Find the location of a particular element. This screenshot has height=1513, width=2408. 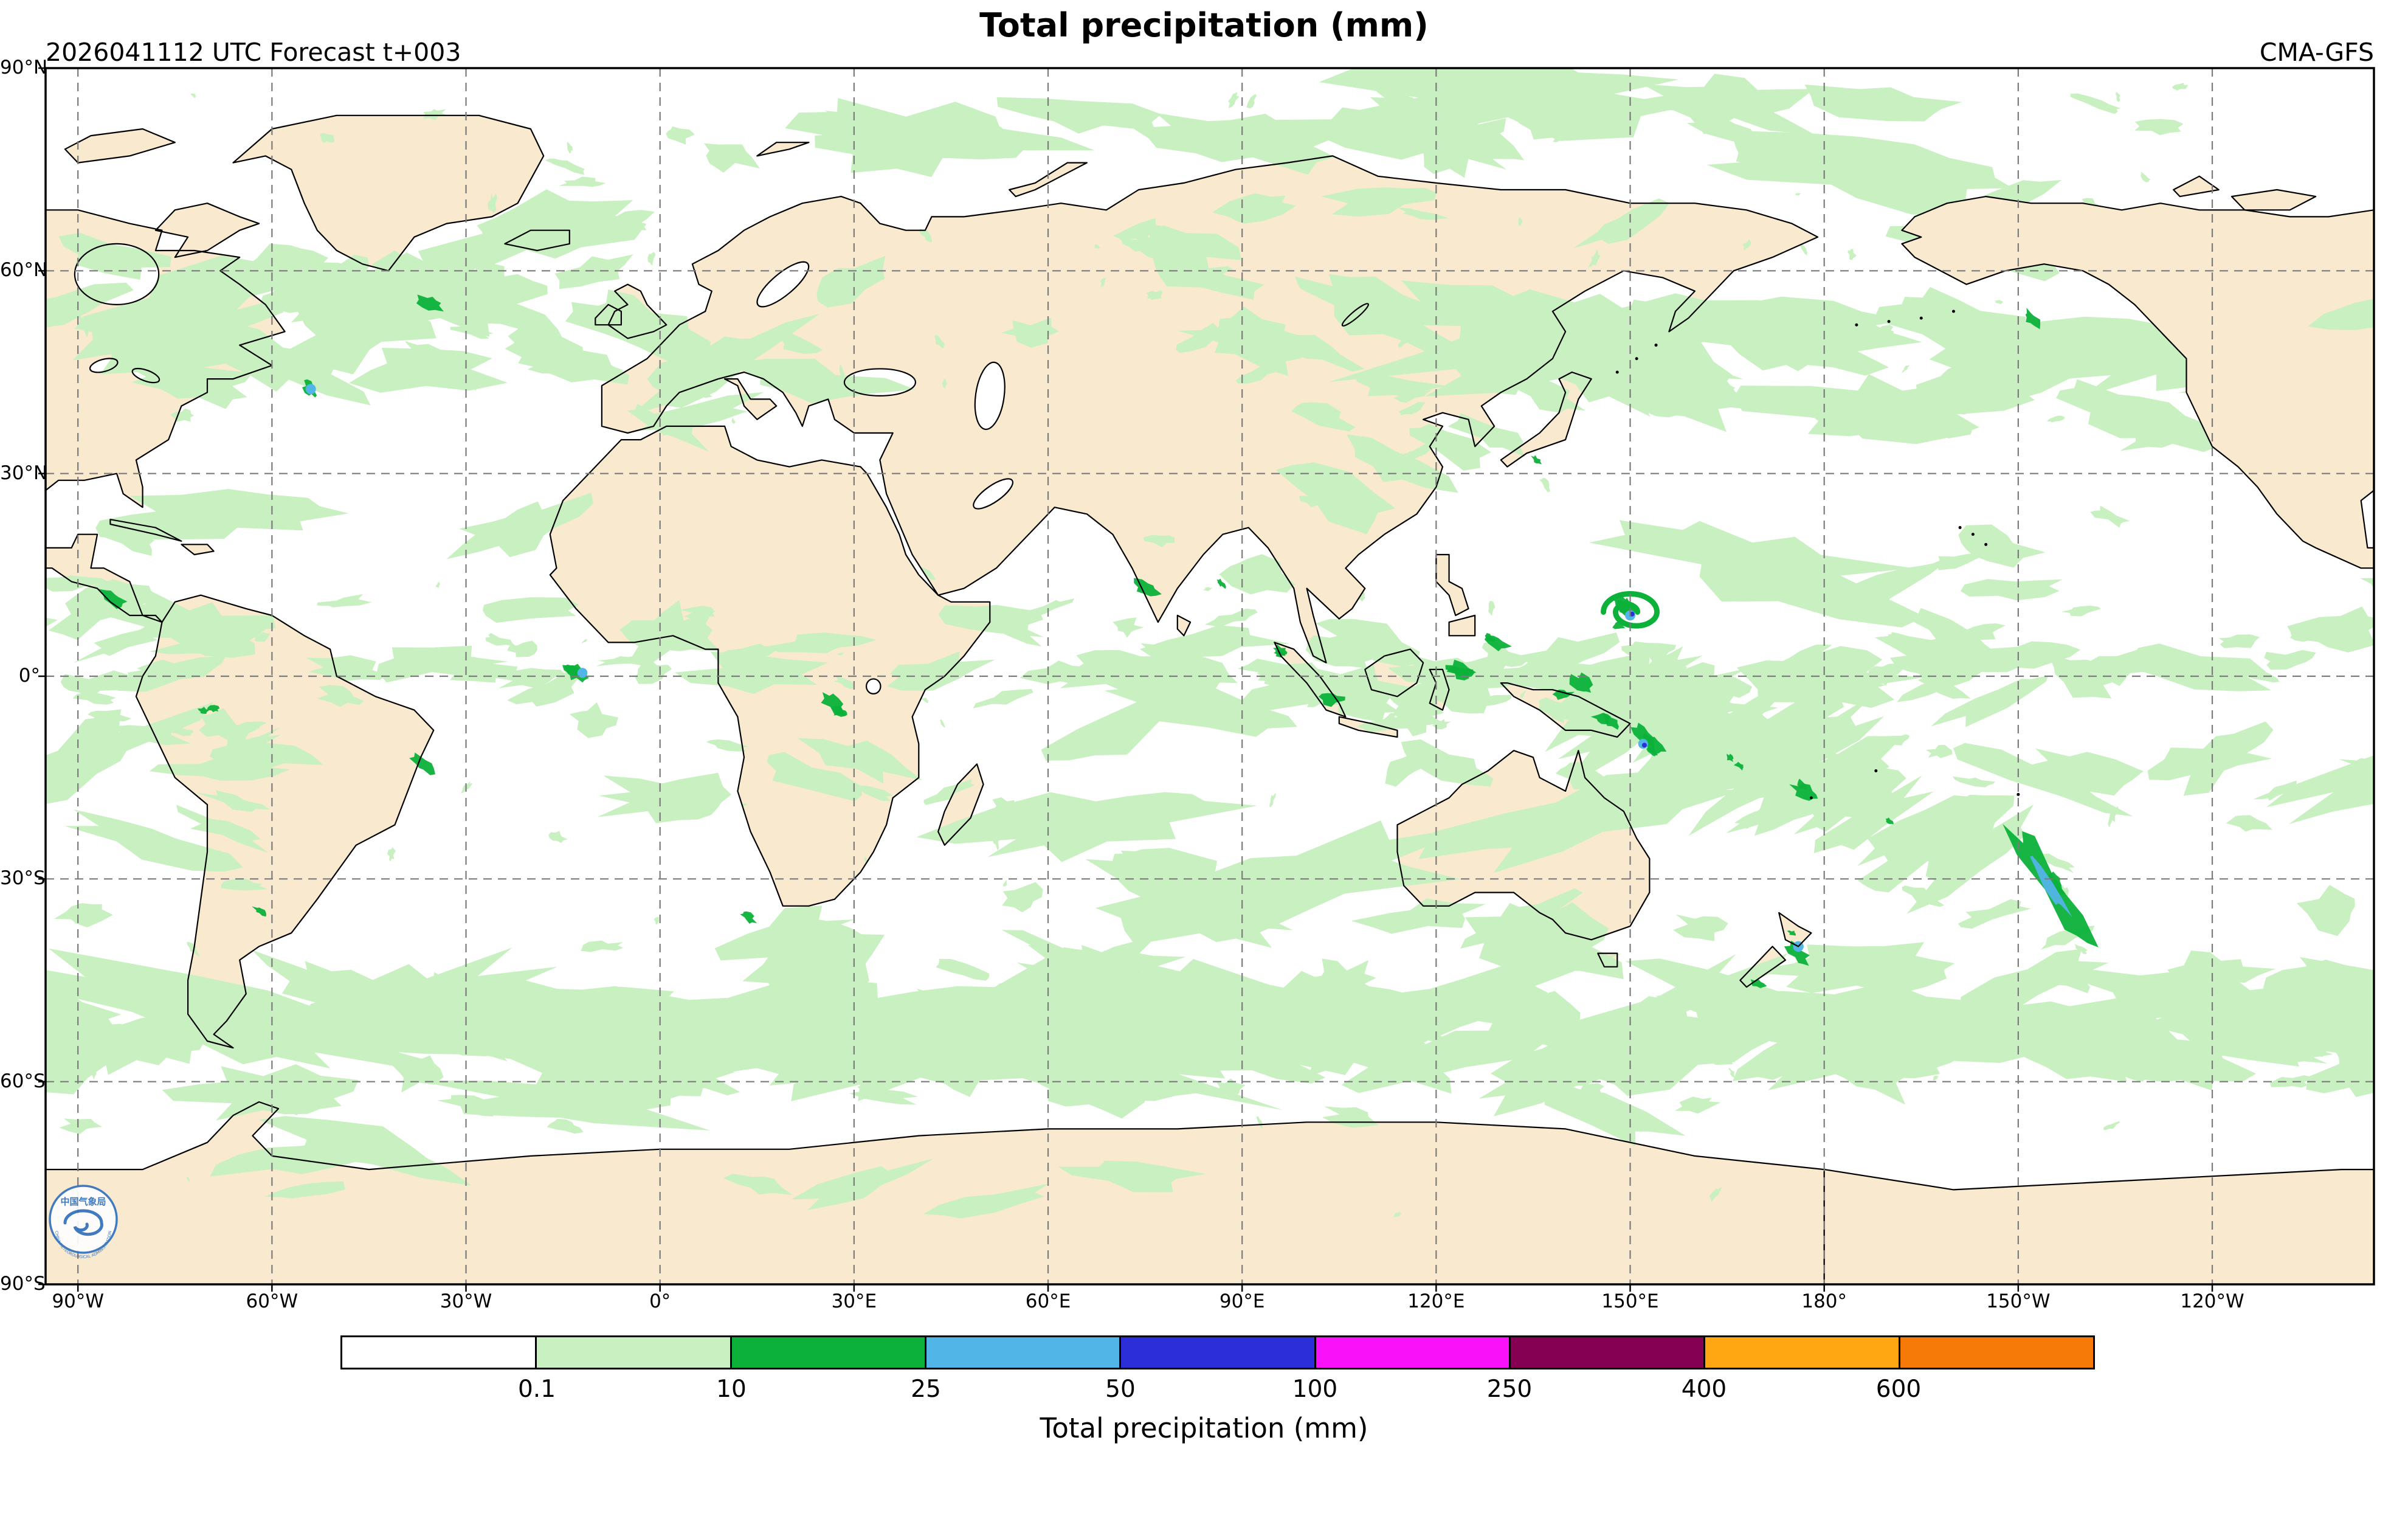

lat-tick-label: 30°N is located at coordinates (24, 473).